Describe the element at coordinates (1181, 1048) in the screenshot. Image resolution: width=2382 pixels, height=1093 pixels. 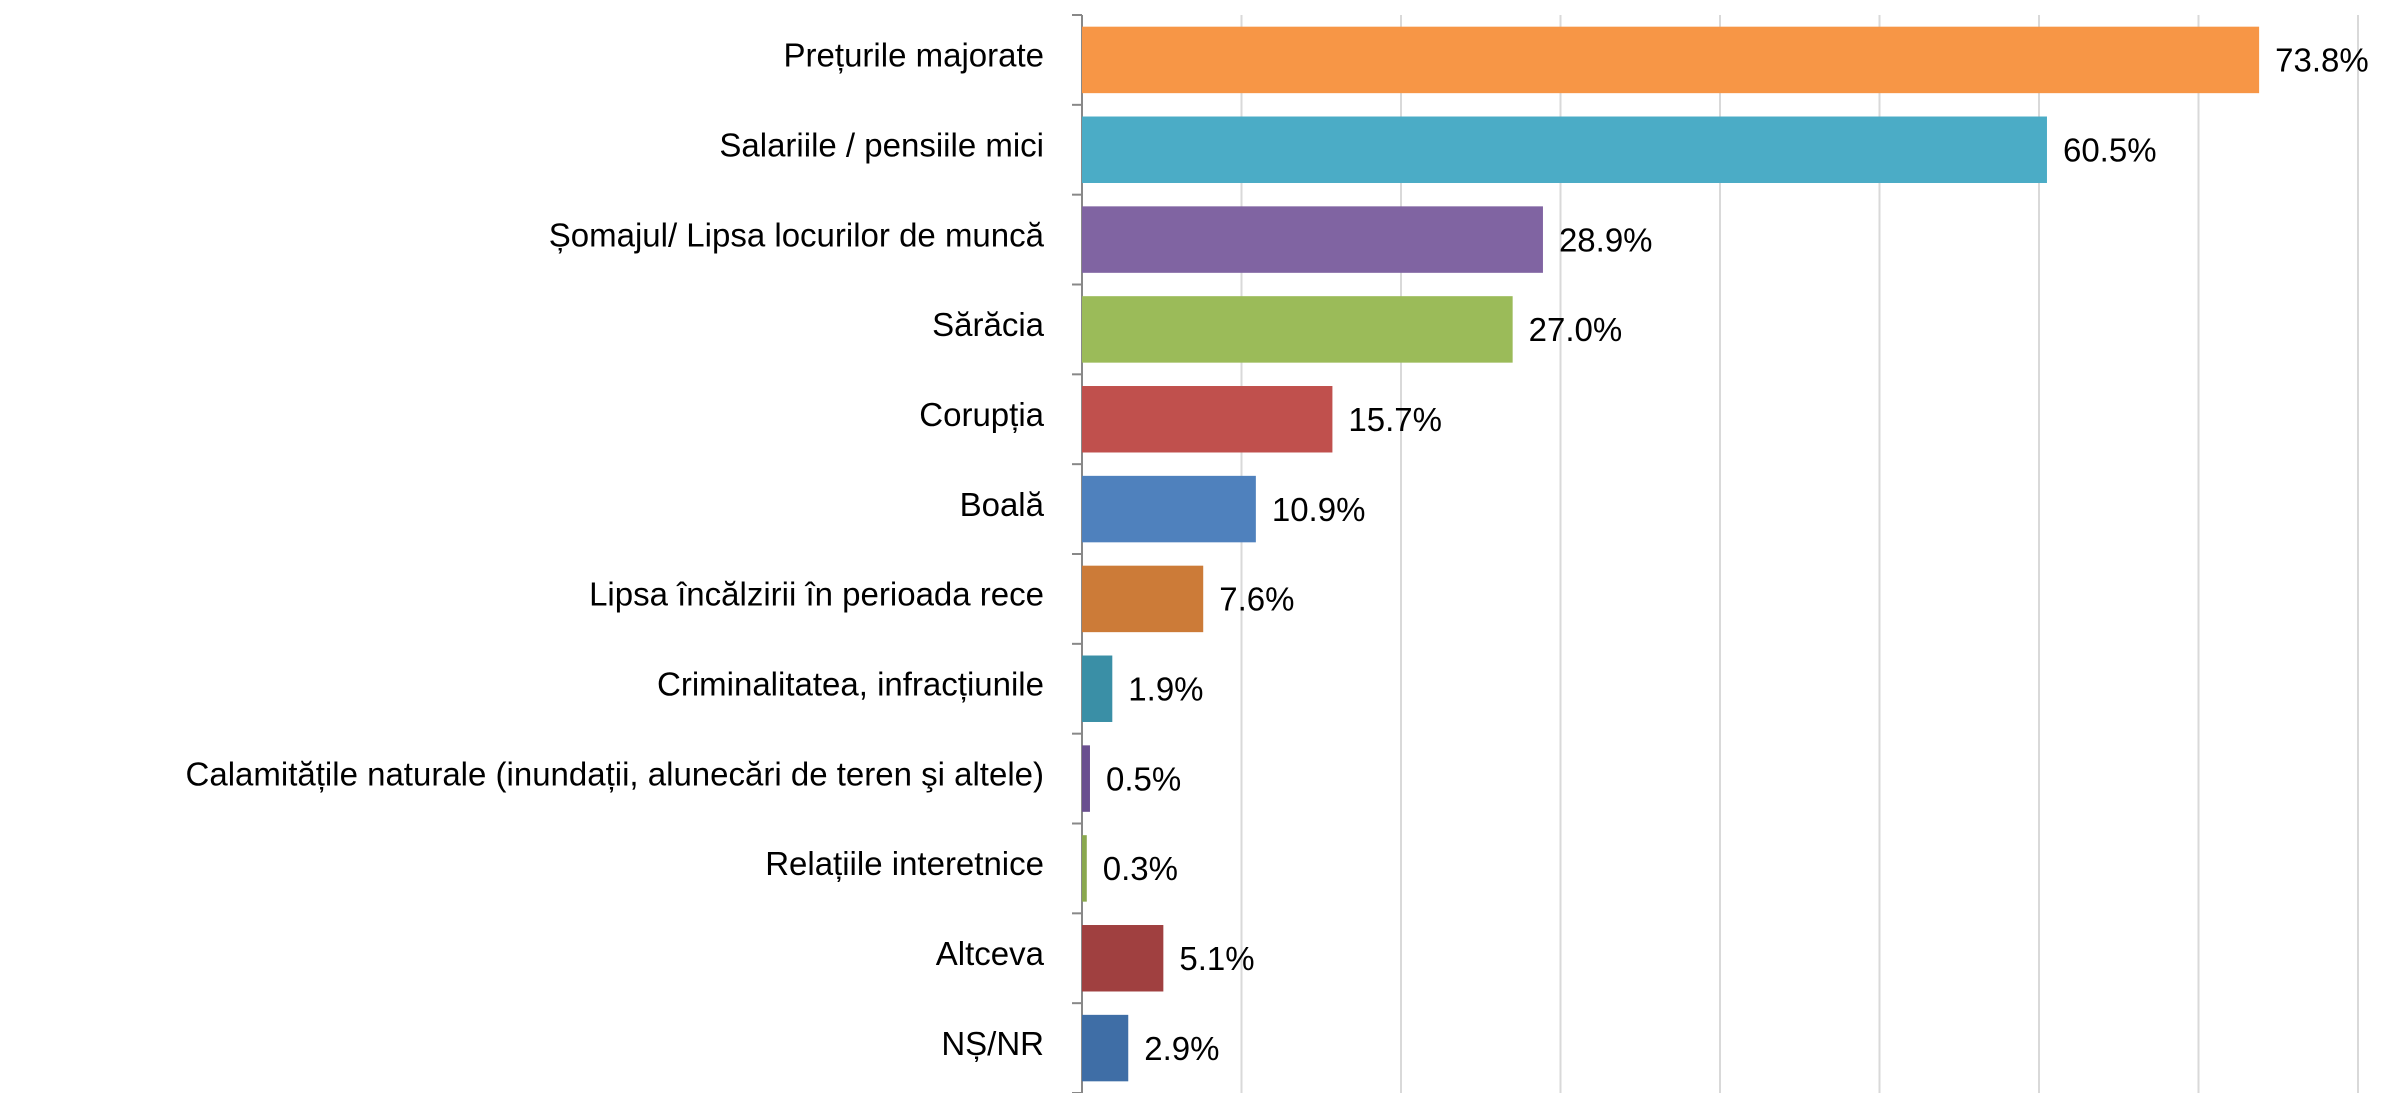
I see `value-label: 2.9%` at that location.